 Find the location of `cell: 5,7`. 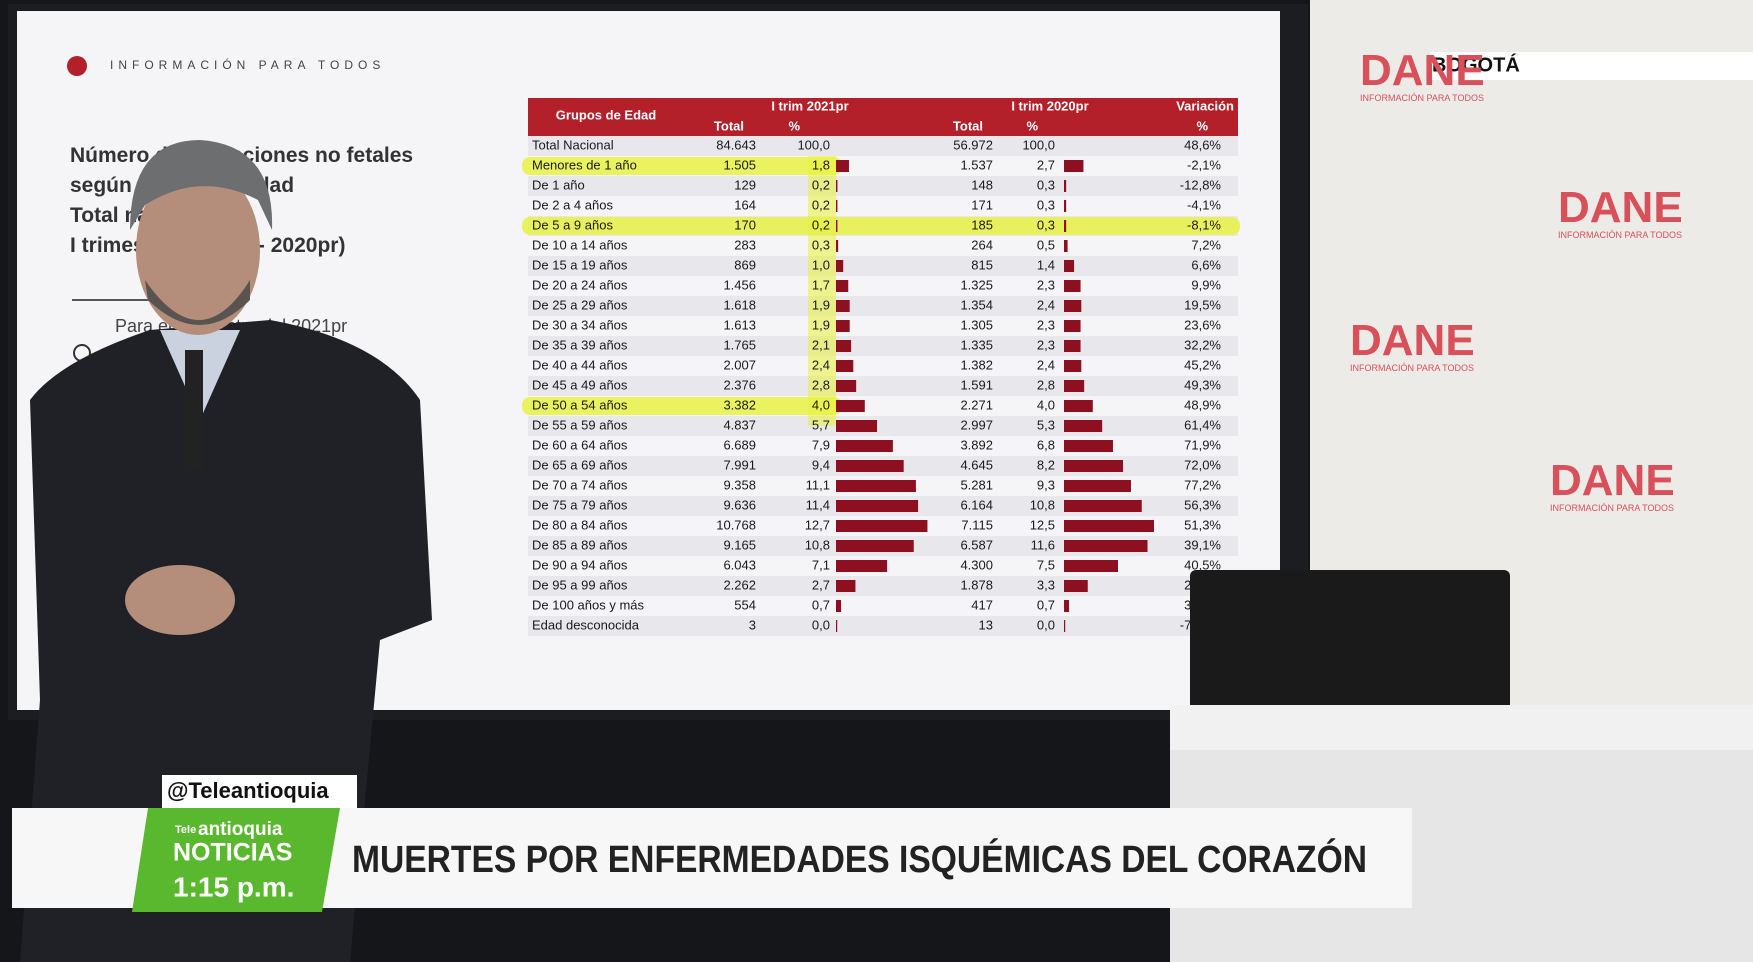

cell: 5,7 is located at coordinates (821, 424).